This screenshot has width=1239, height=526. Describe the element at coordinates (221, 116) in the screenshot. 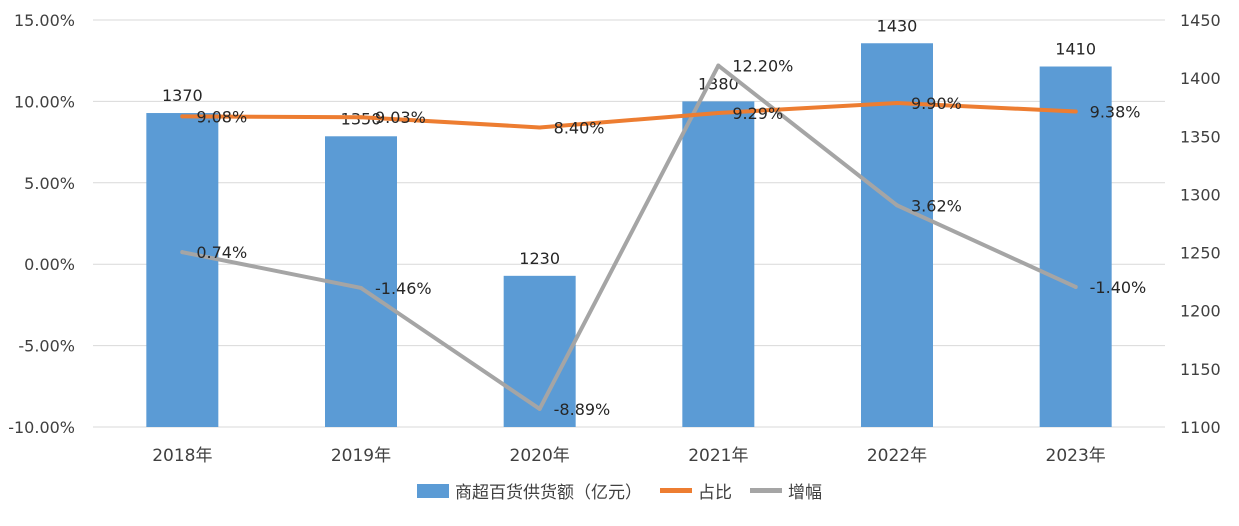

I see `share-data-label: 9.08%` at that location.